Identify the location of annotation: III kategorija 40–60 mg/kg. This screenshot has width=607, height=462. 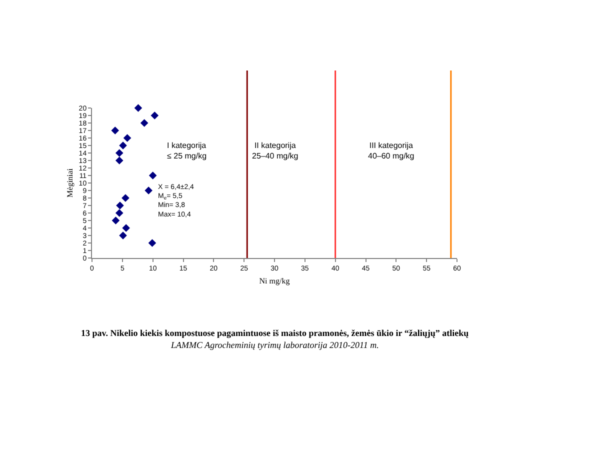
(391, 150).